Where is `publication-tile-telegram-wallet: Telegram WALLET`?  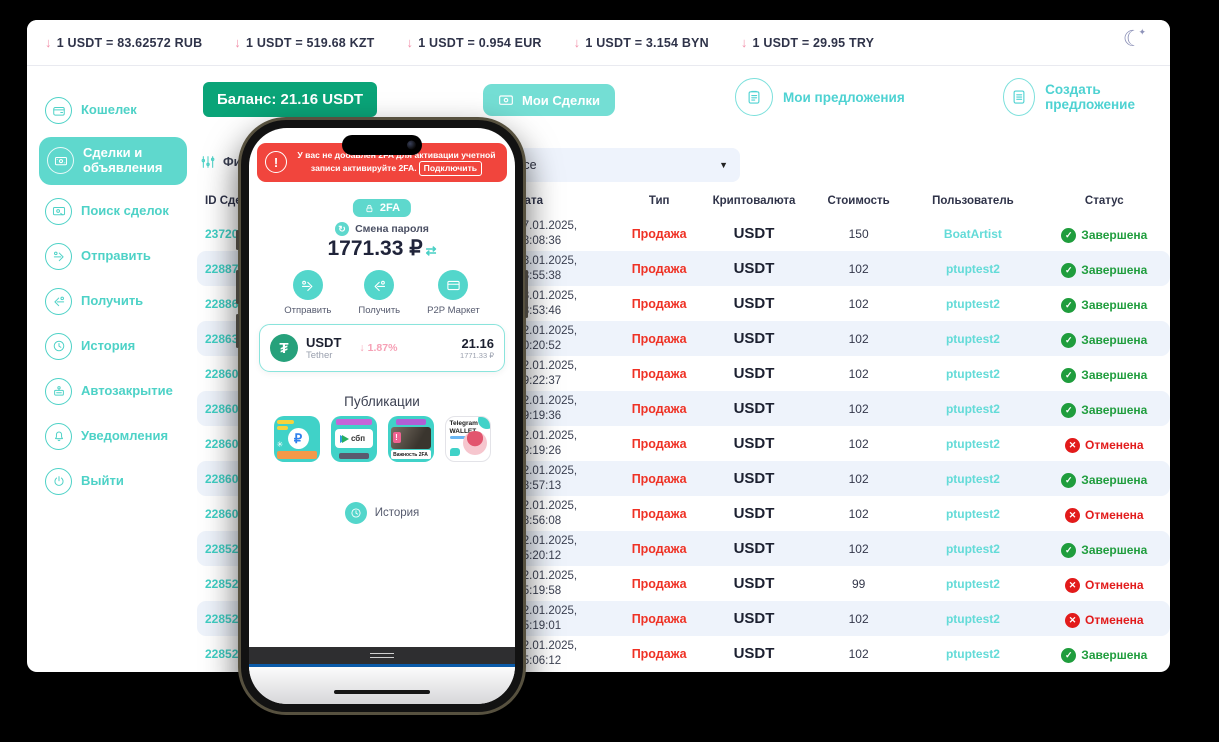 publication-tile-telegram-wallet: Telegram WALLET is located at coordinates (467, 439).